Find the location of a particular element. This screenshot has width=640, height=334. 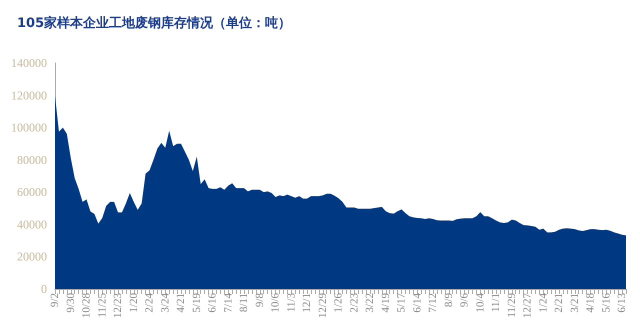

x-tick-label: 9/6 is located at coordinates (464, 300).